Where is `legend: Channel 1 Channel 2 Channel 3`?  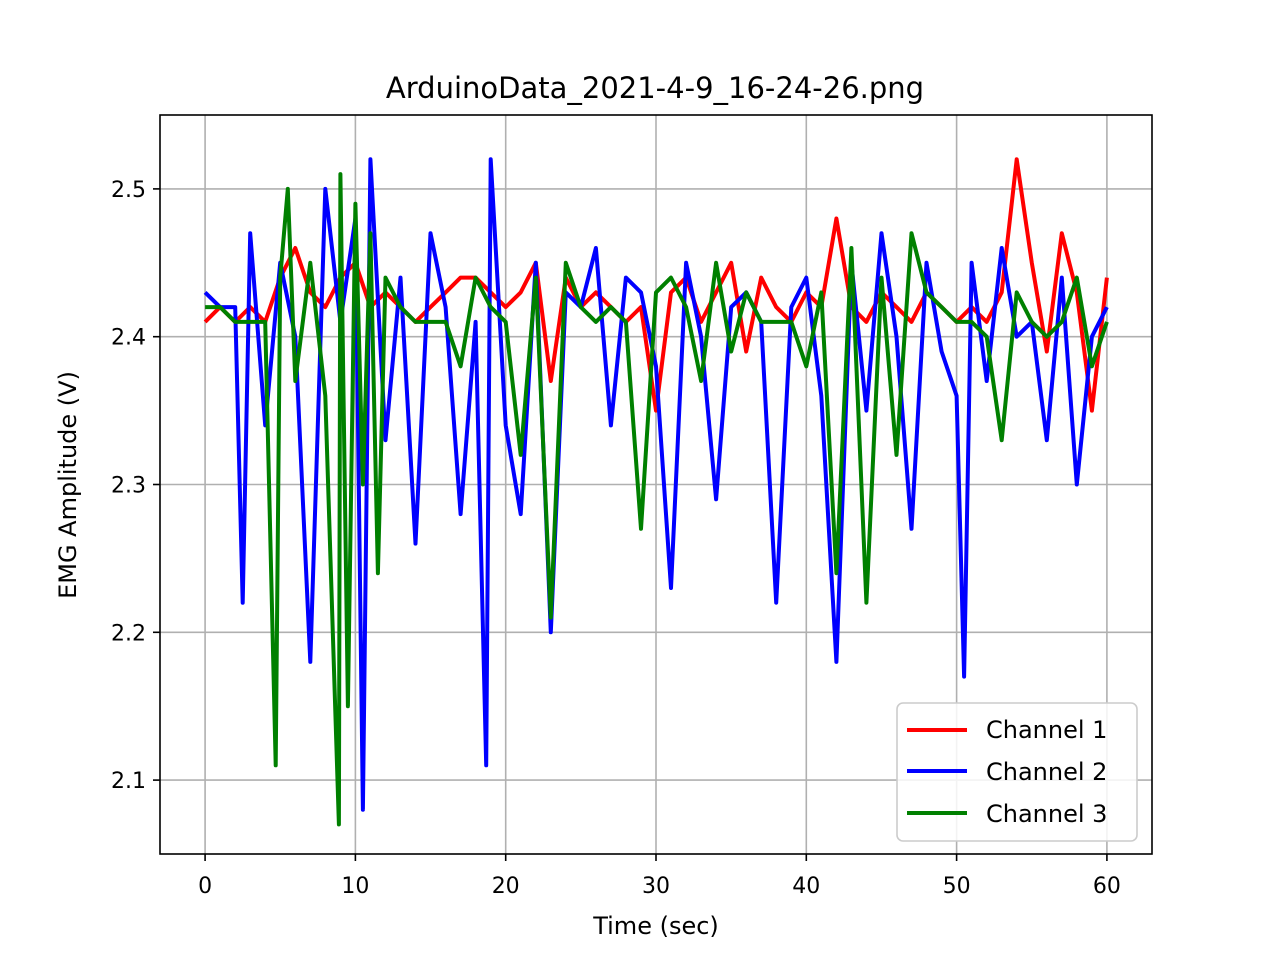
legend: Channel 1 Channel 2 Channel 3 is located at coordinates (1017, 772).